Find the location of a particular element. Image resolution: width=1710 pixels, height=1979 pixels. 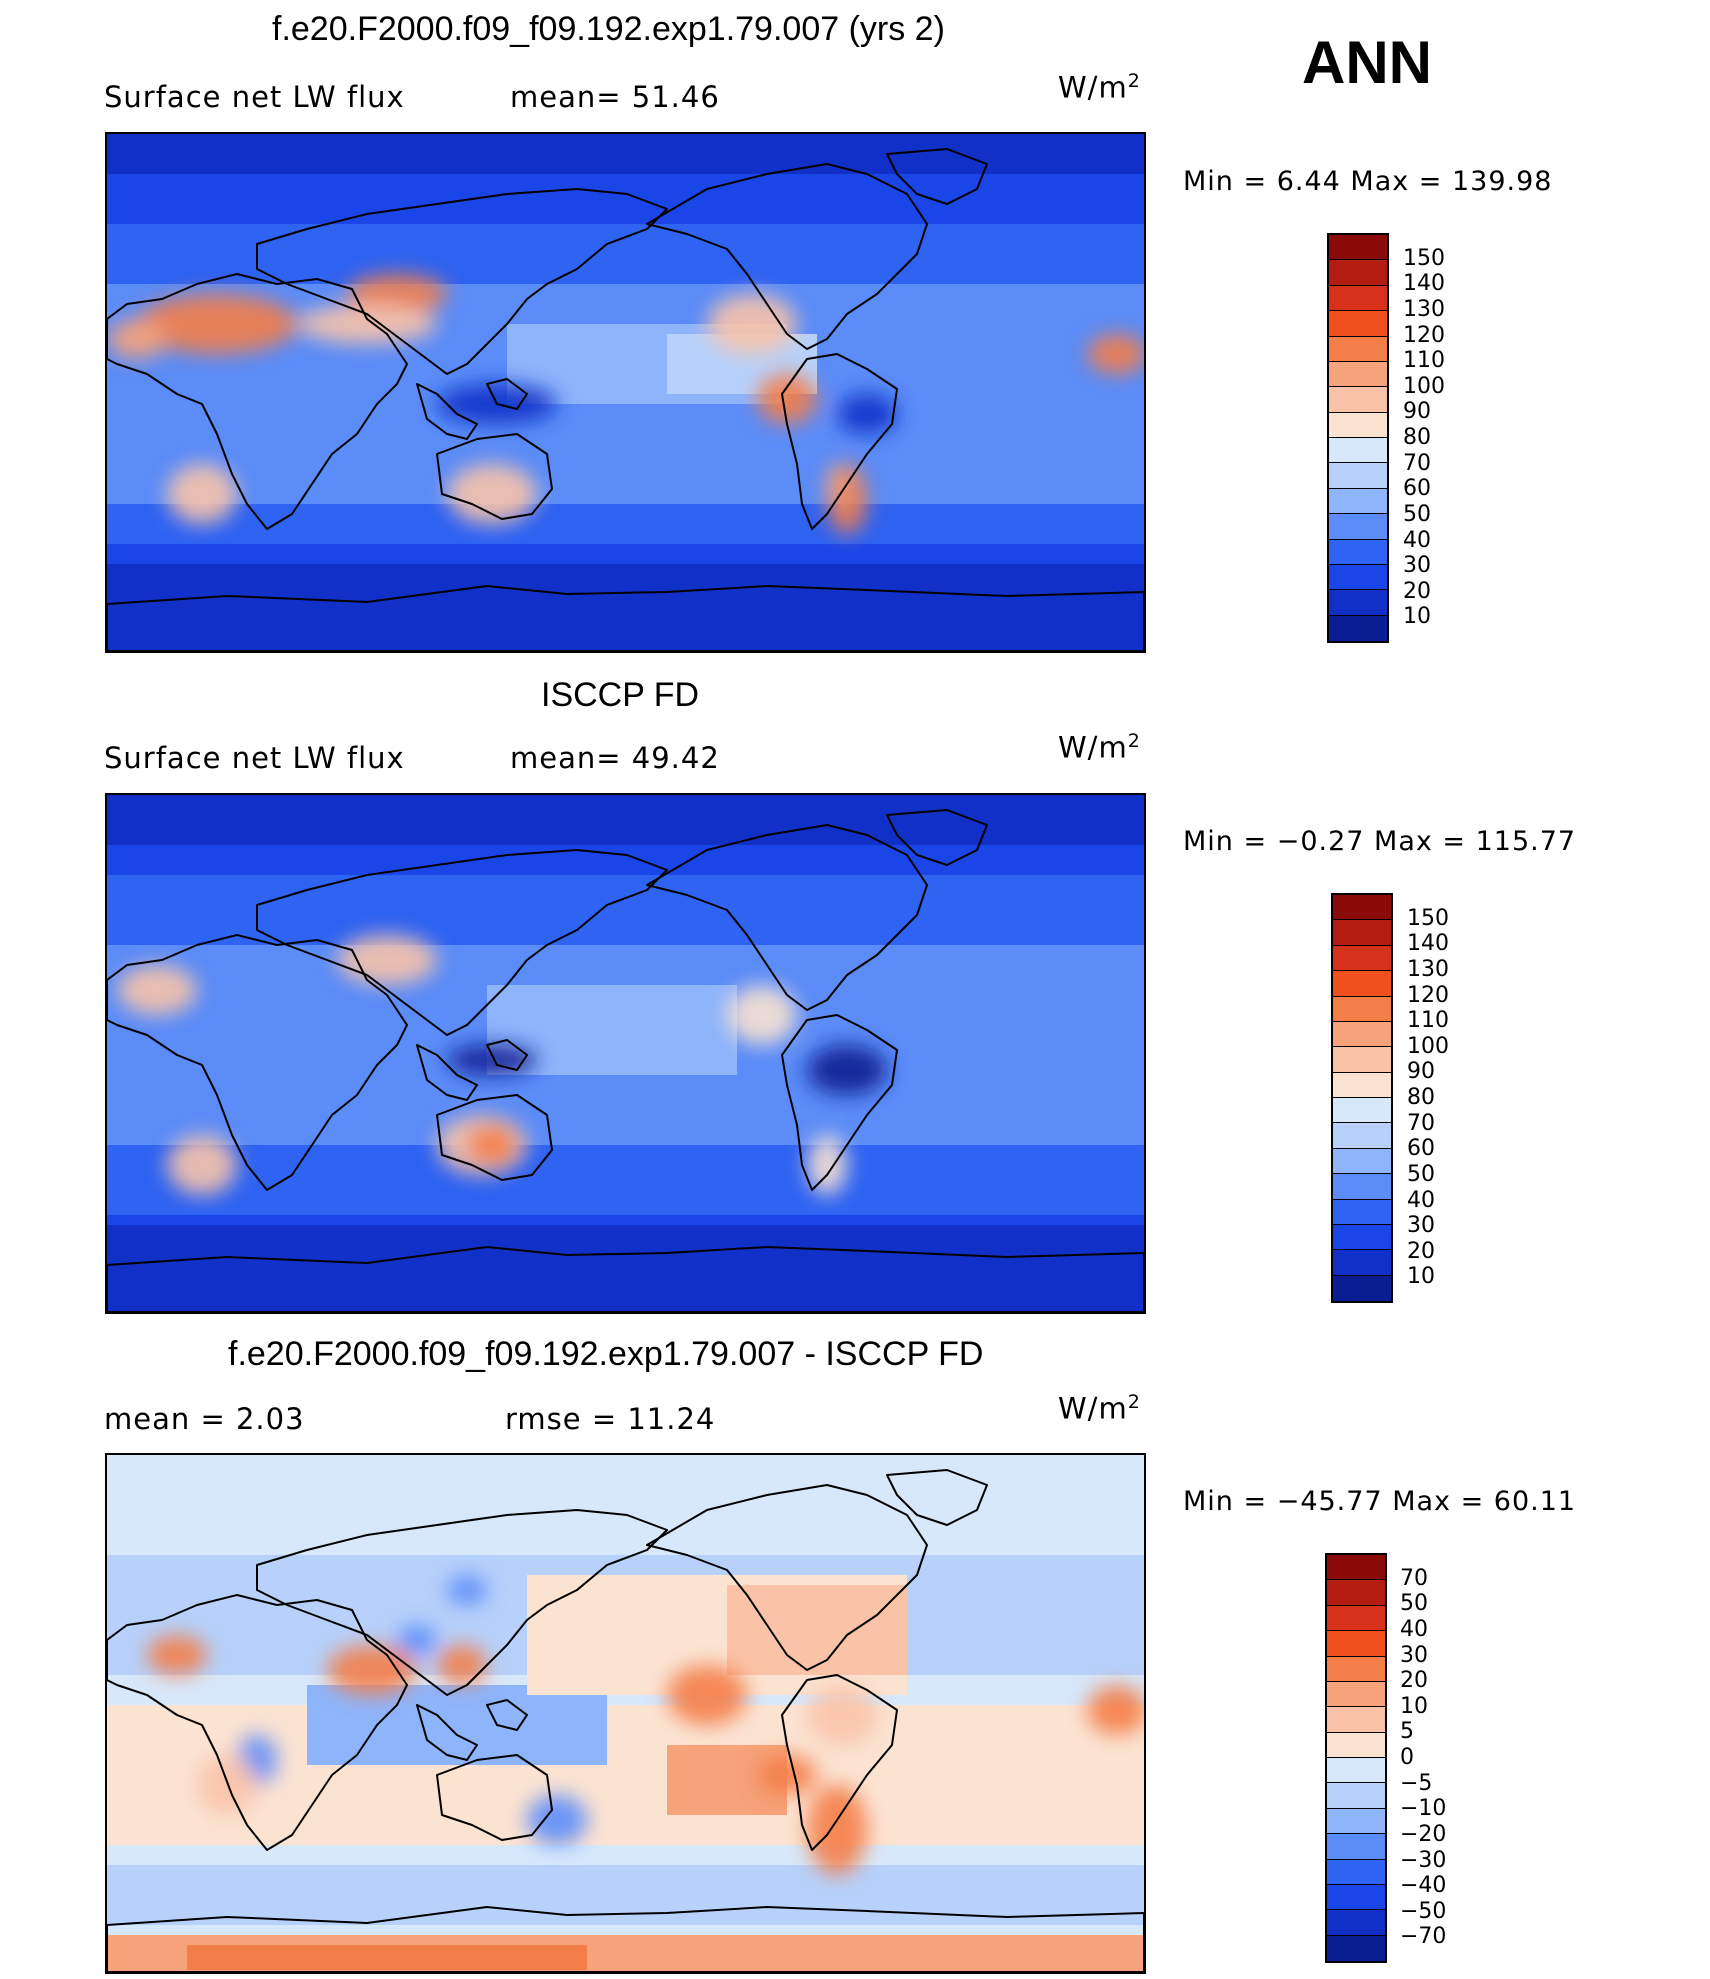

colorbar-difference is located at coordinates (1356, 1758).